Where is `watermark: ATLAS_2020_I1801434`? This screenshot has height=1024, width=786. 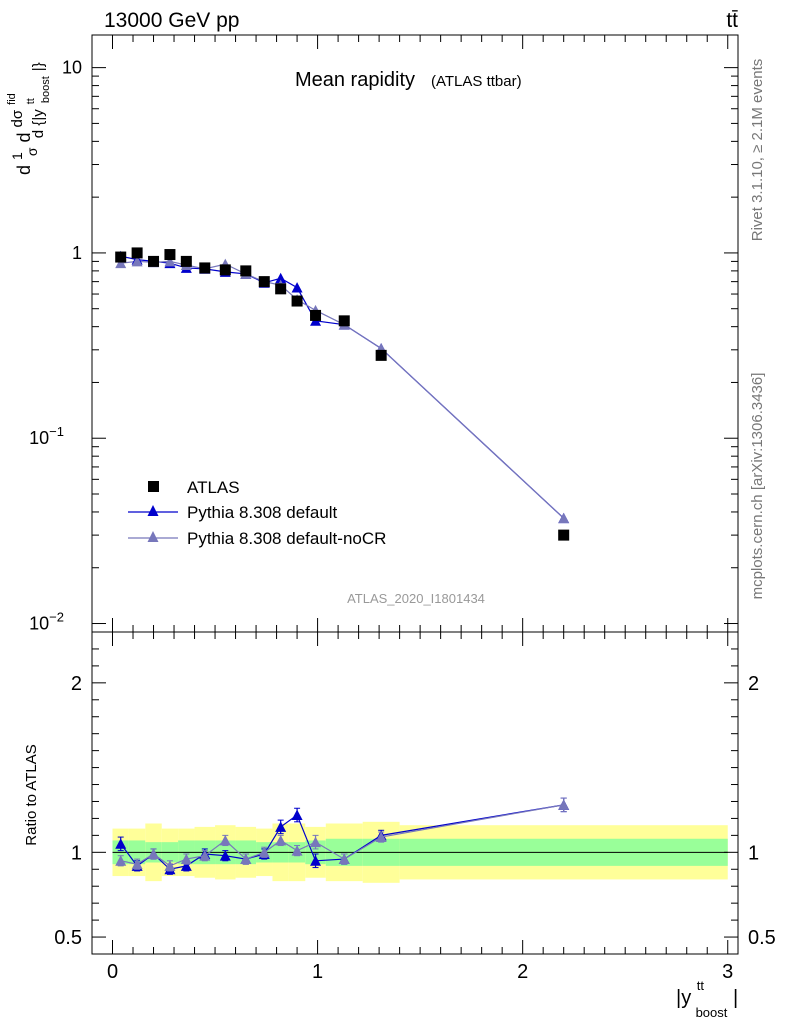 watermark: ATLAS_2020_I1801434 is located at coordinates (416, 598).